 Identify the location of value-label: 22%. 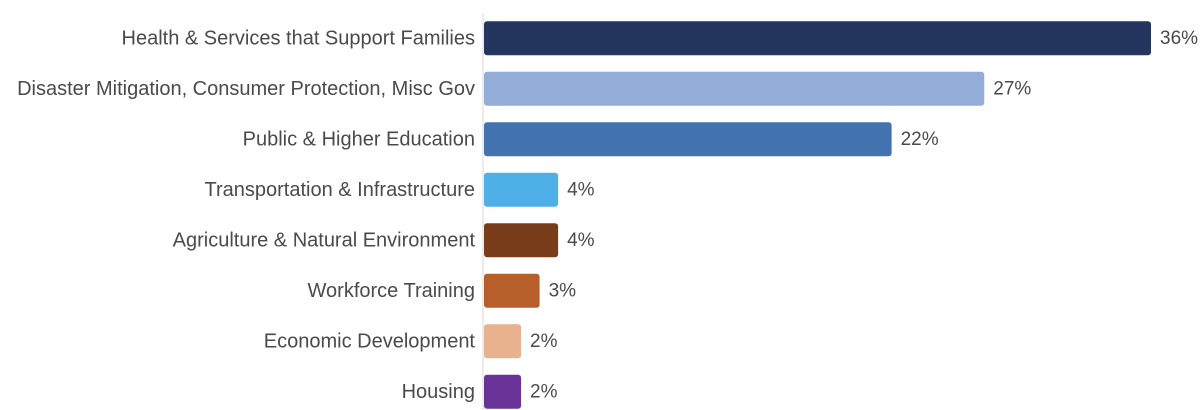
(920, 139).